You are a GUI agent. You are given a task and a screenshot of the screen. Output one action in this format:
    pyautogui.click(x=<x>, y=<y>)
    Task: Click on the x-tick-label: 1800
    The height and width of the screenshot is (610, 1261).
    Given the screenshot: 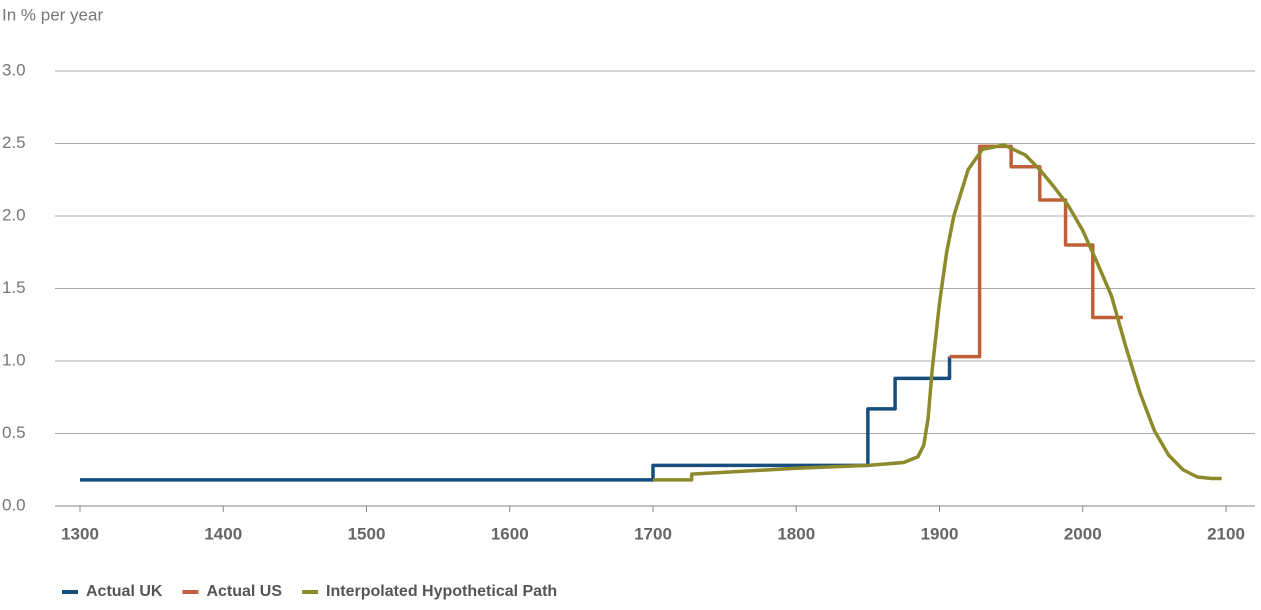 What is the action you would take?
    pyautogui.click(x=796, y=533)
    